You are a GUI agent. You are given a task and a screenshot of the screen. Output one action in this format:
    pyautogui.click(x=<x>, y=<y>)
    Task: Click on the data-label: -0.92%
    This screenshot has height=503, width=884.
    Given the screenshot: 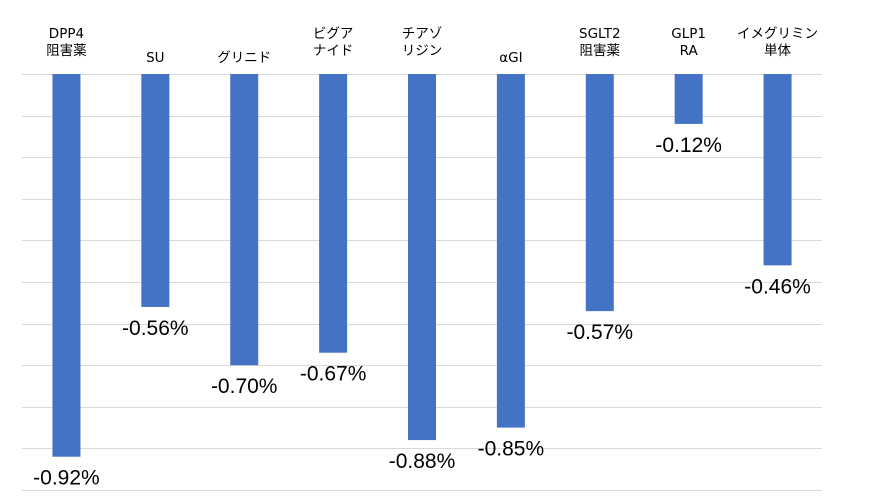 What is the action you would take?
    pyautogui.click(x=66, y=478)
    